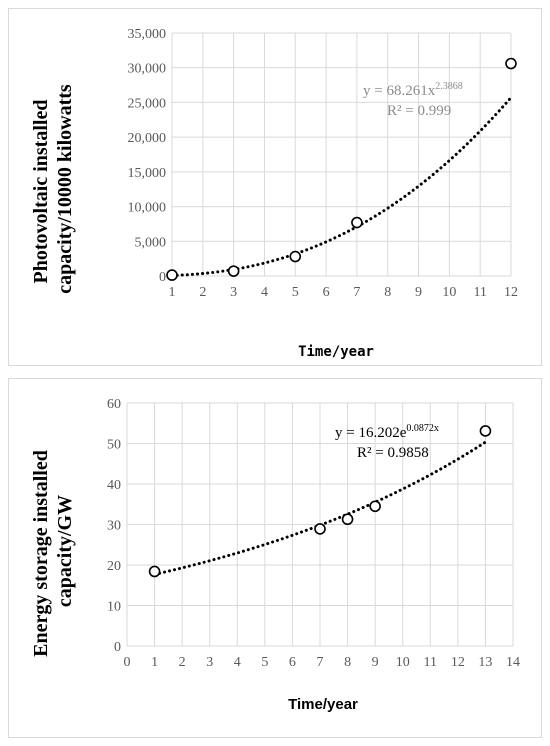  Describe the element at coordinates (371, 433) in the screenshot. I see `equation-prefix: y = 16.202e` at that location.